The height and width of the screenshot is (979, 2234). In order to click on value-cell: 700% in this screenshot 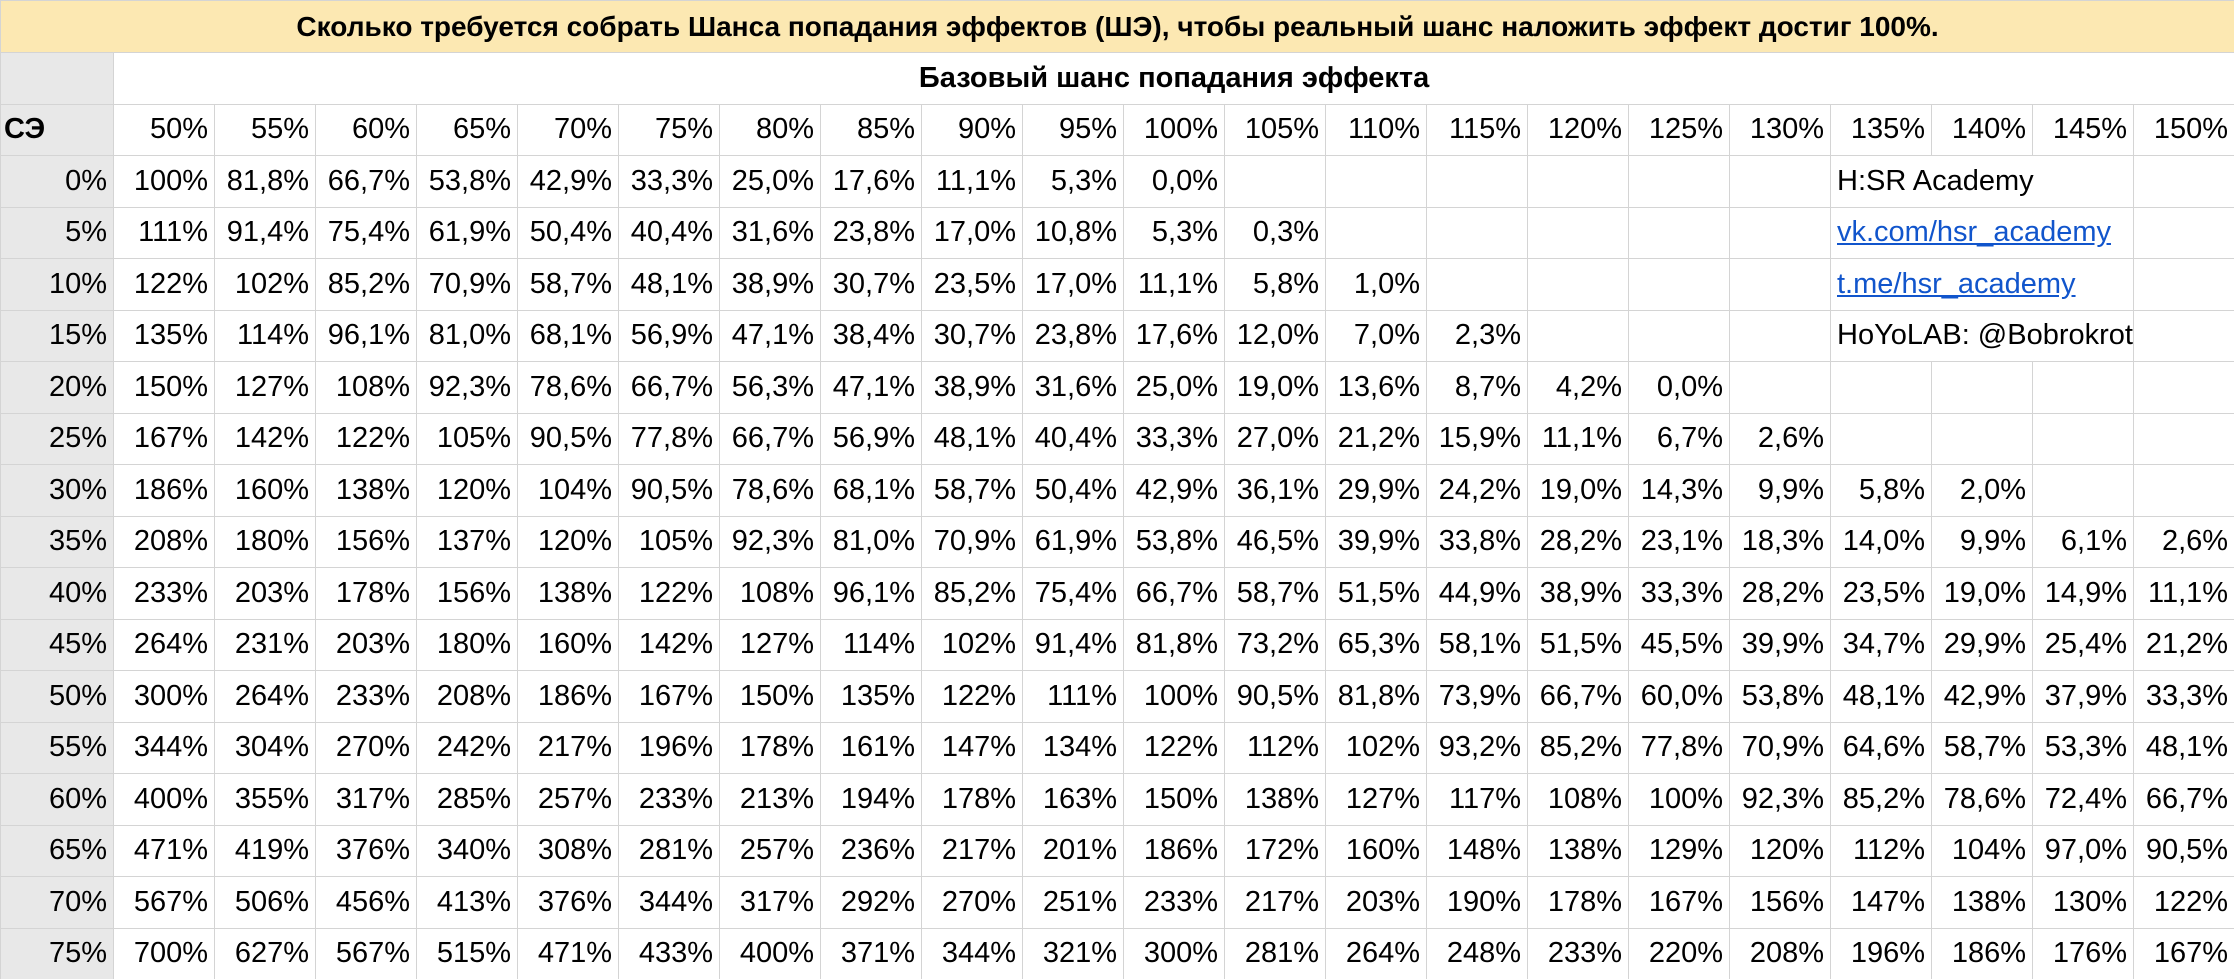, I will do `click(164, 953)`.